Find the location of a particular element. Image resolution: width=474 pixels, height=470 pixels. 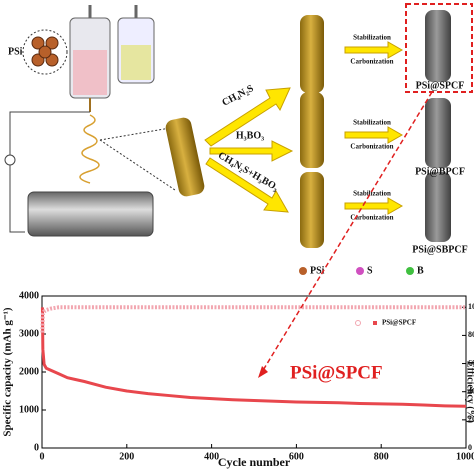

x-axis-label: Cycle number is located at coordinates (254, 462).